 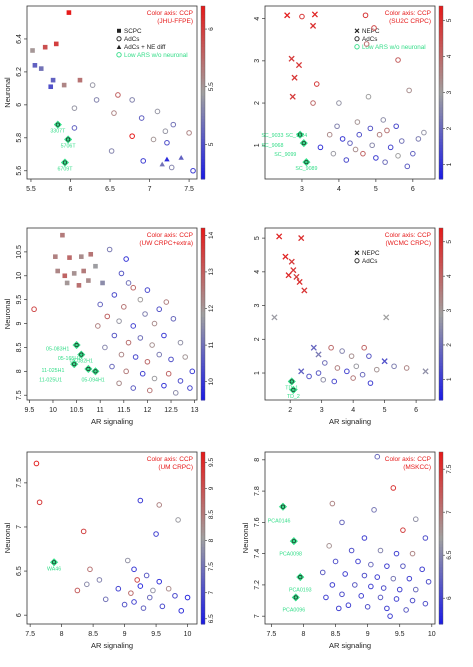 What do you see at coordinates (257, 616) in the screenshot?
I see `y-tick-label: 7` at bounding box center [257, 616].